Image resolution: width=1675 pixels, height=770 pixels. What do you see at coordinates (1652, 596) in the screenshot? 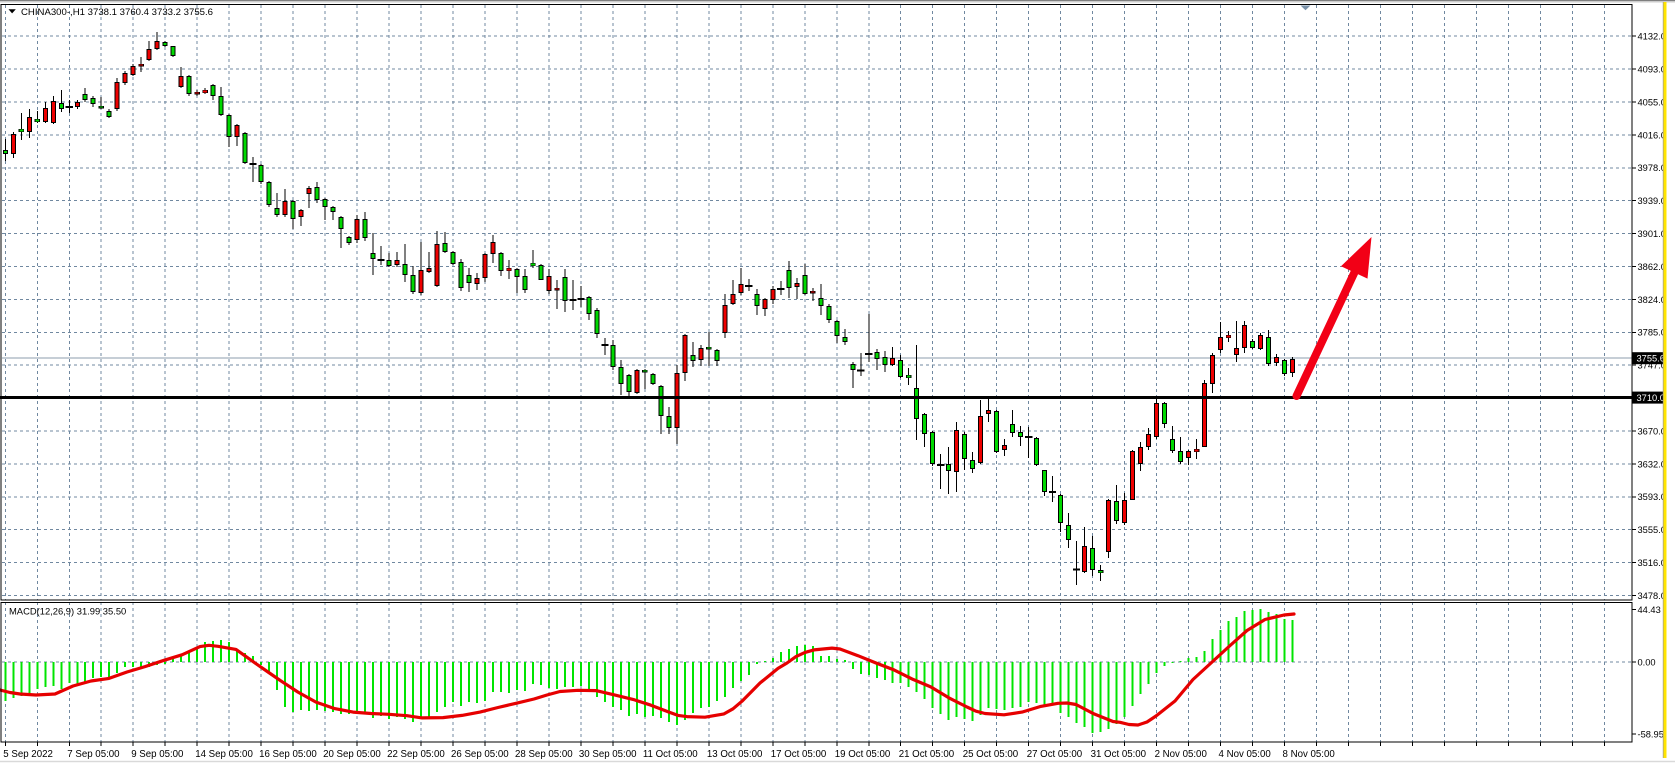
I see `svg-text: 3478.0` at bounding box center [1652, 596].